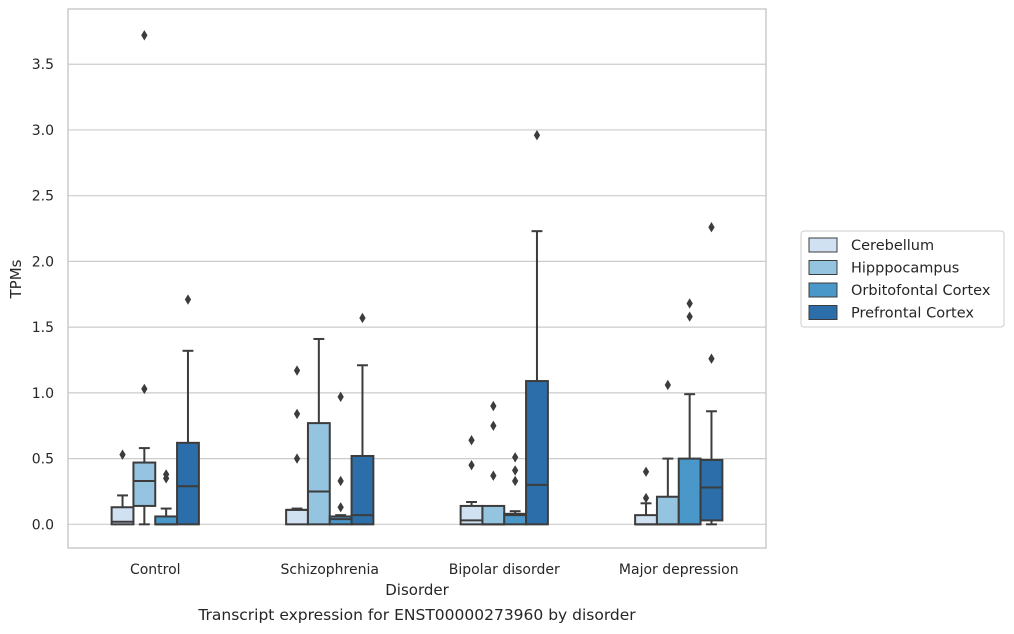  What do you see at coordinates (912, 314) in the screenshot?
I see `legend-label: Prefrontal Cortex` at bounding box center [912, 314].